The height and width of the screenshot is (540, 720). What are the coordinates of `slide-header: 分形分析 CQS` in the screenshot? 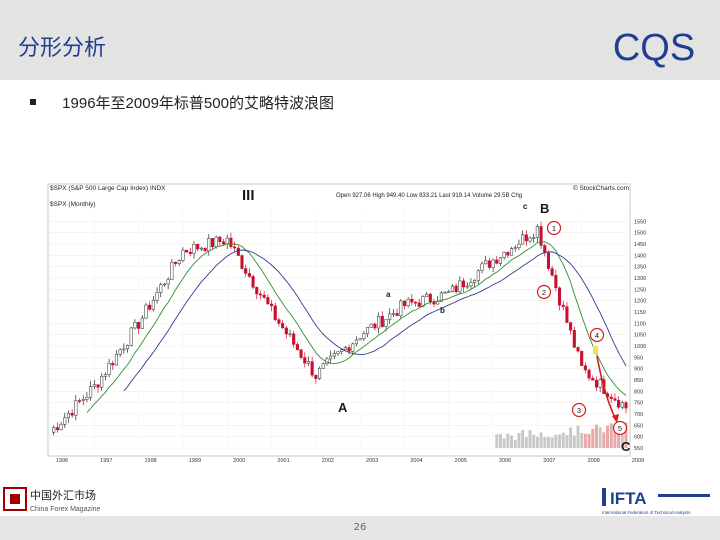 It's located at (360, 40).